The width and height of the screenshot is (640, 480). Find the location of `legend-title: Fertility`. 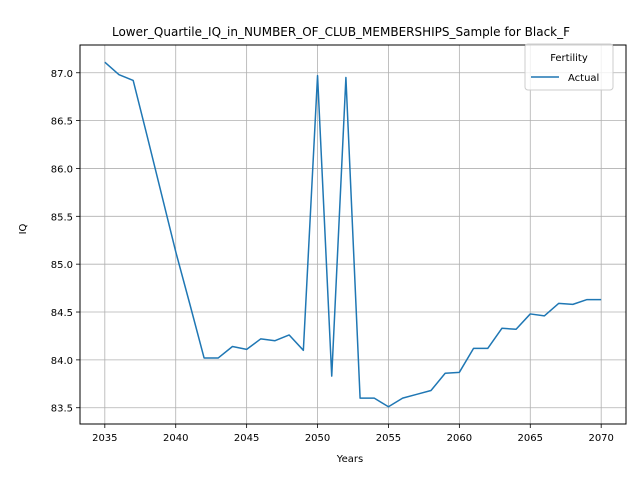

legend-title: Fertility is located at coordinates (569, 58).